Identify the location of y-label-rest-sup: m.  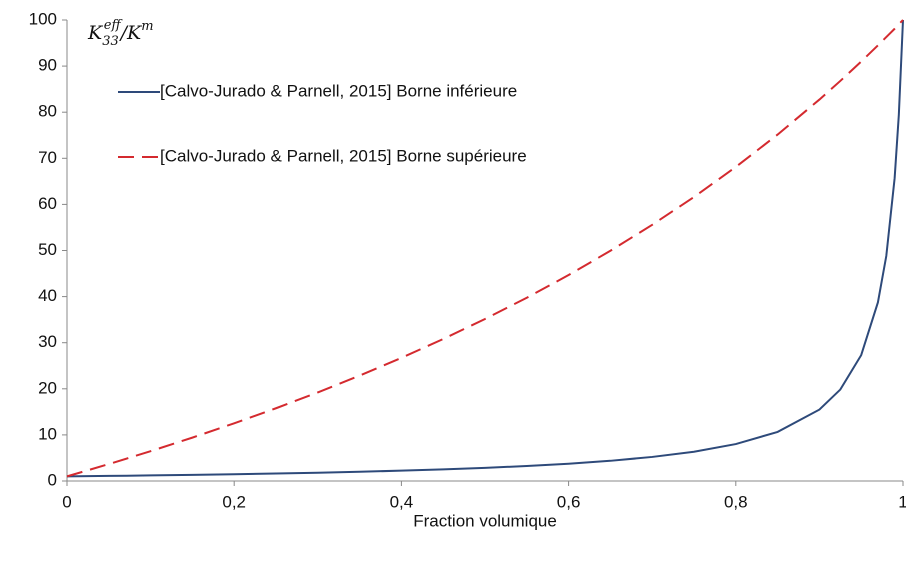
(147, 26).